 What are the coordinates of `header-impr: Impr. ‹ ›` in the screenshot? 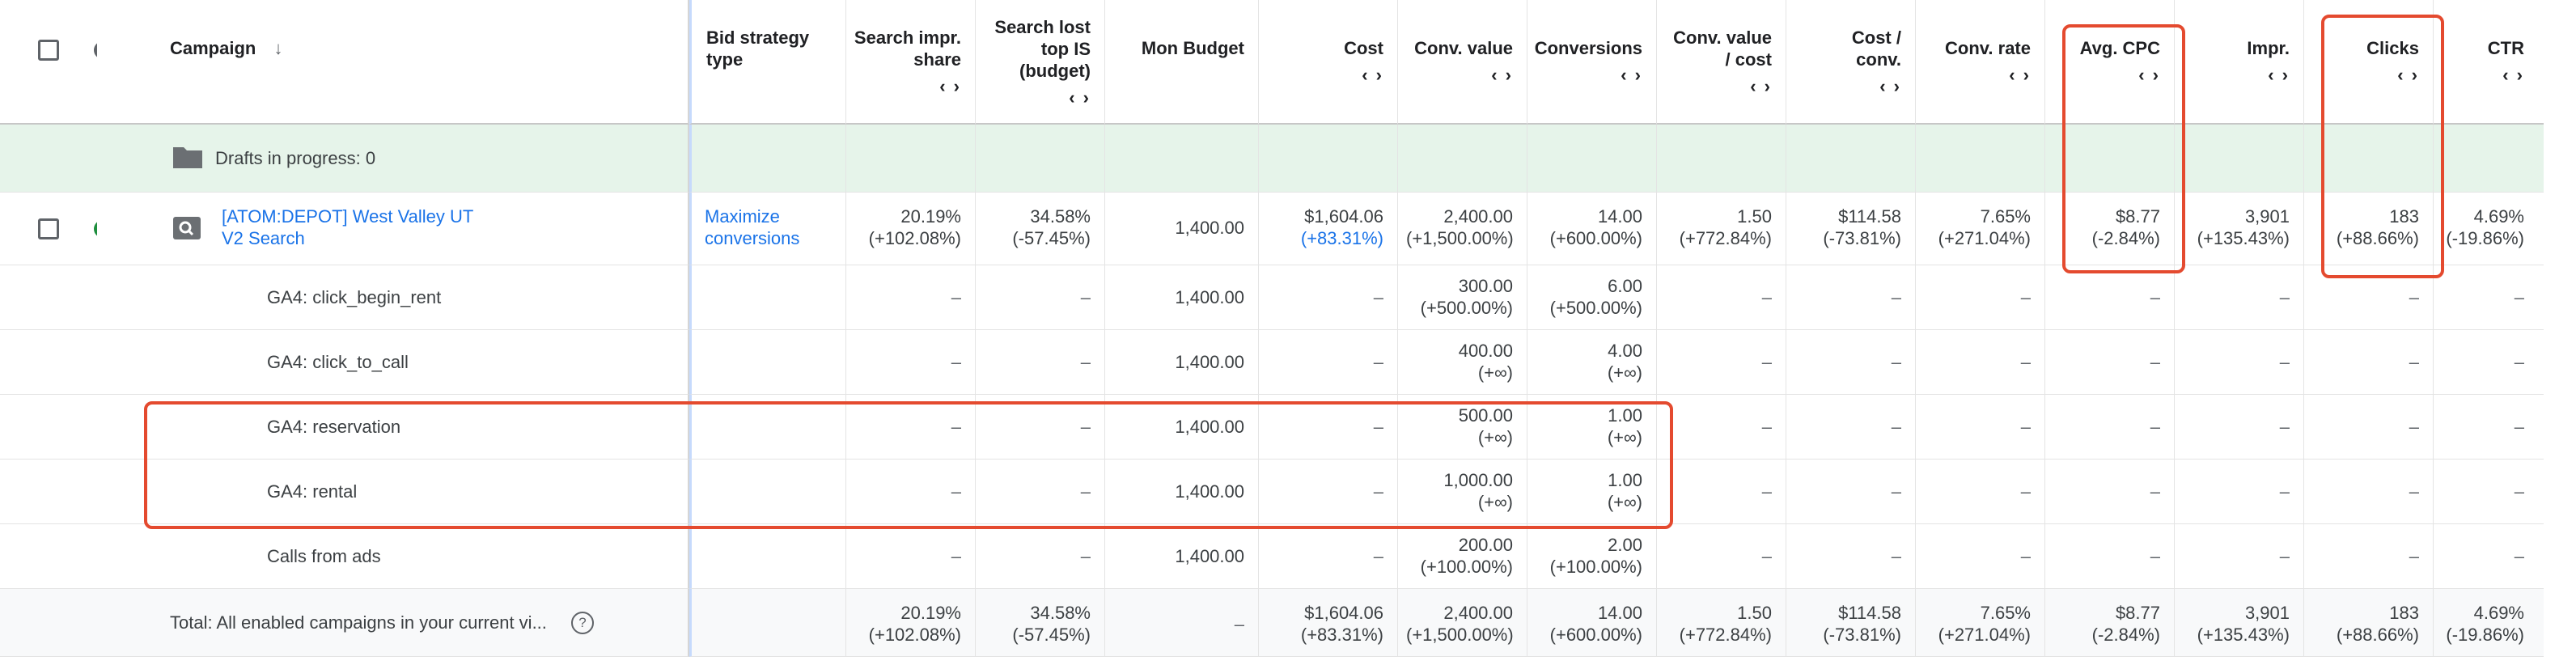 It's located at (2239, 62).